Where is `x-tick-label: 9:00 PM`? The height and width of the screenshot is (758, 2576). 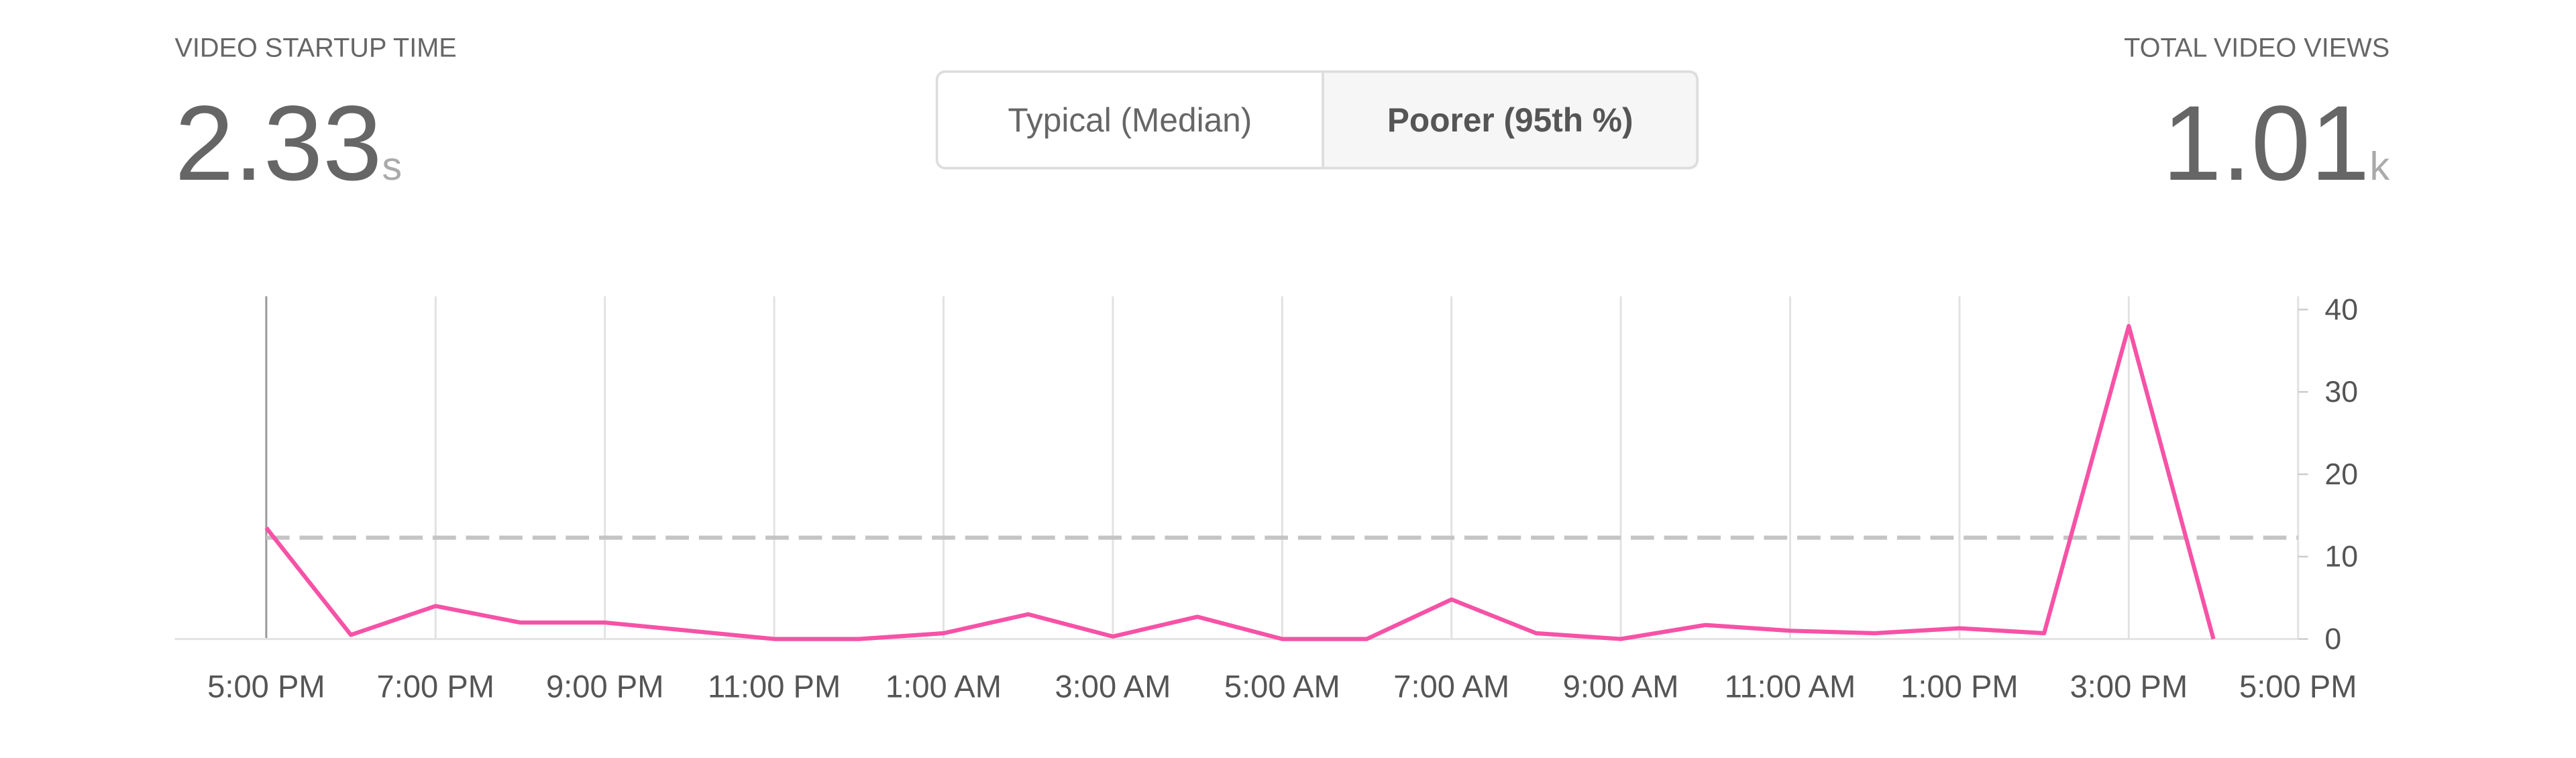
x-tick-label: 9:00 PM is located at coordinates (605, 686).